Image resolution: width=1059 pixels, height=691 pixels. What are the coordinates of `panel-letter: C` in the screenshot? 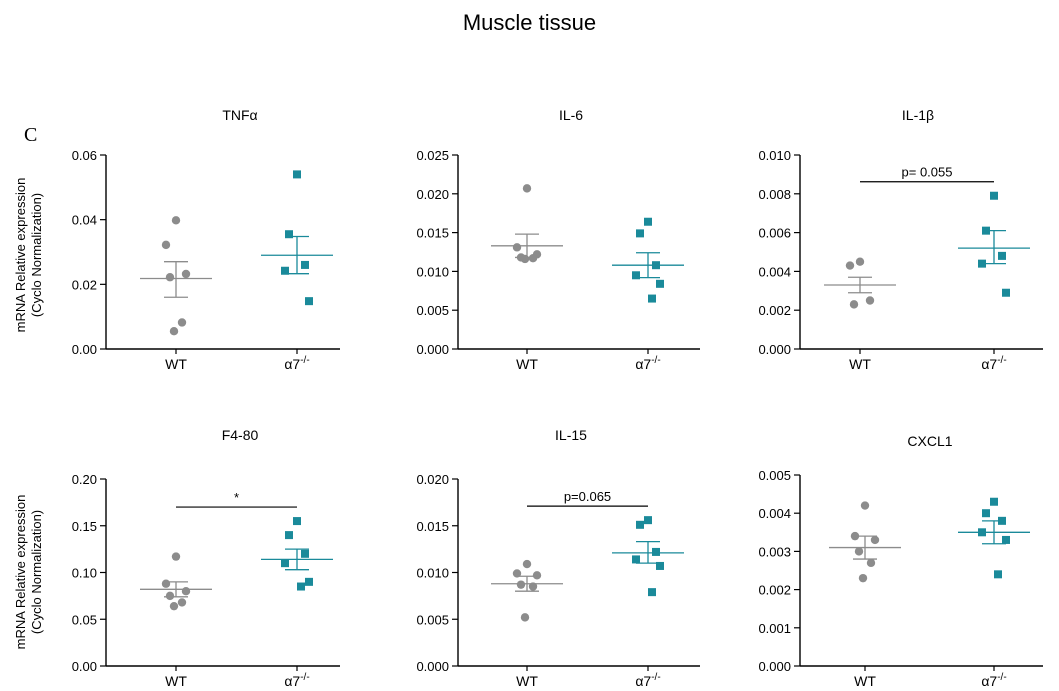 It's located at (31, 135).